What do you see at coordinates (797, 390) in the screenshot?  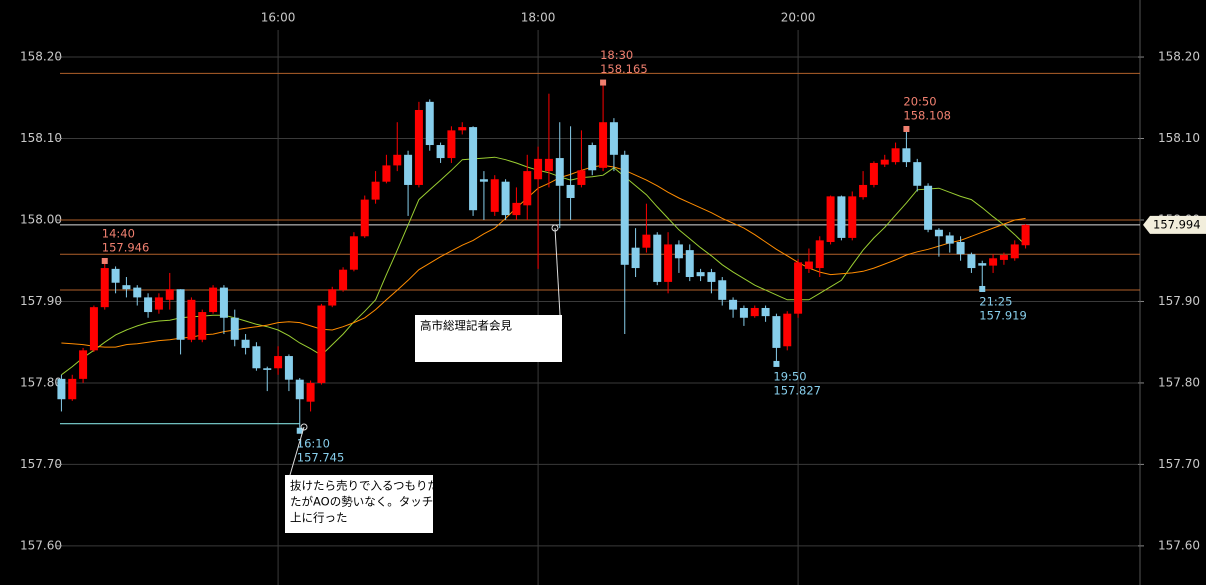 I see `annotation-value: 157.827` at bounding box center [797, 390].